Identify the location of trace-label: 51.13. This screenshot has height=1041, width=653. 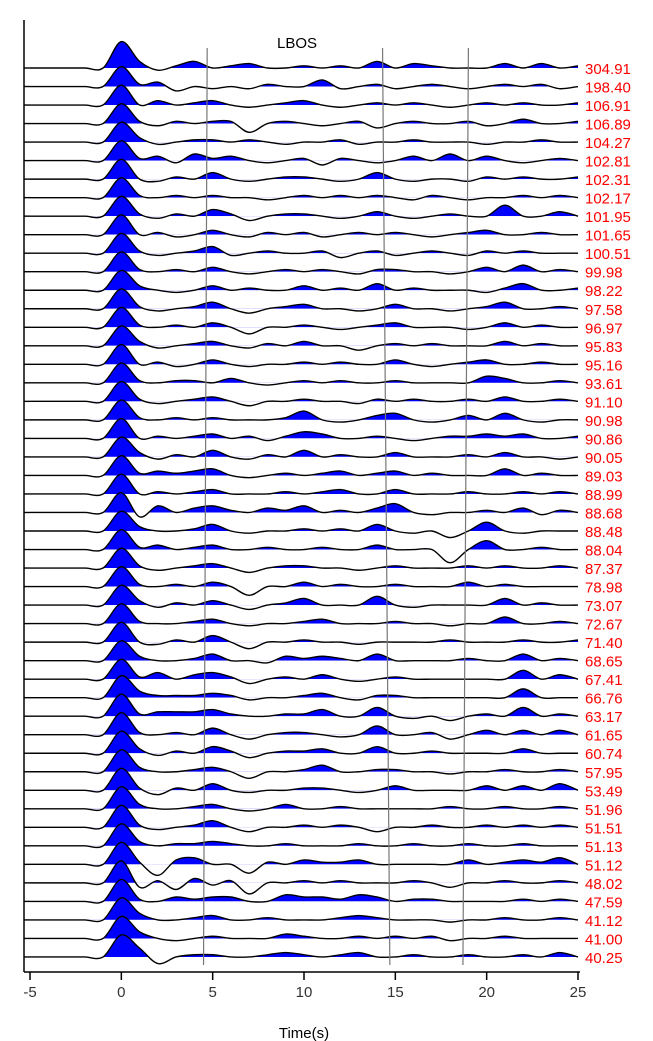
(604, 847).